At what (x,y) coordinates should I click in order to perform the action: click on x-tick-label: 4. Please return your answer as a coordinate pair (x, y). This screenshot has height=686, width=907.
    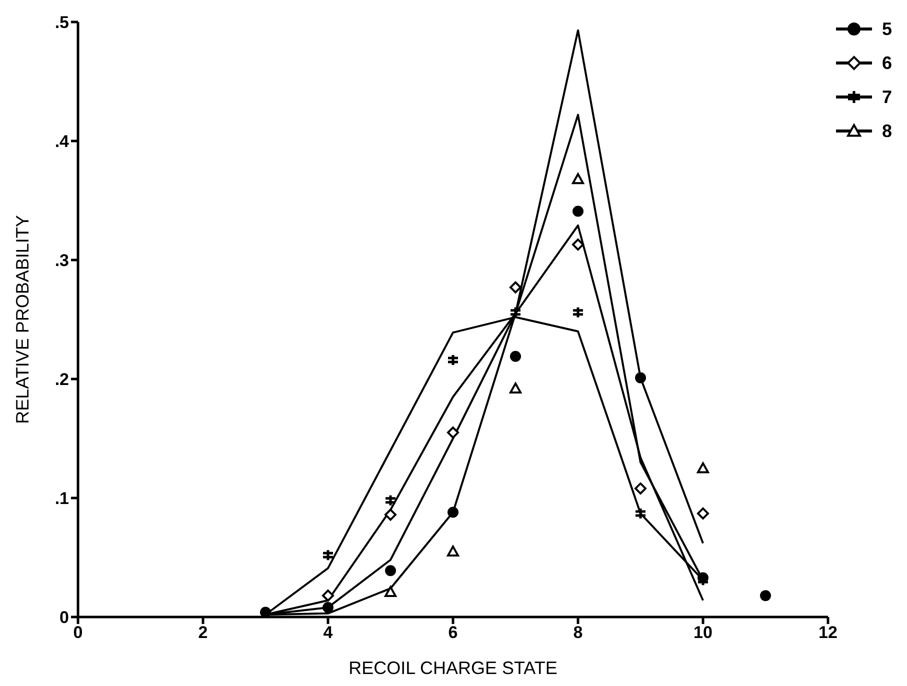
    Looking at the image, I should click on (328, 632).